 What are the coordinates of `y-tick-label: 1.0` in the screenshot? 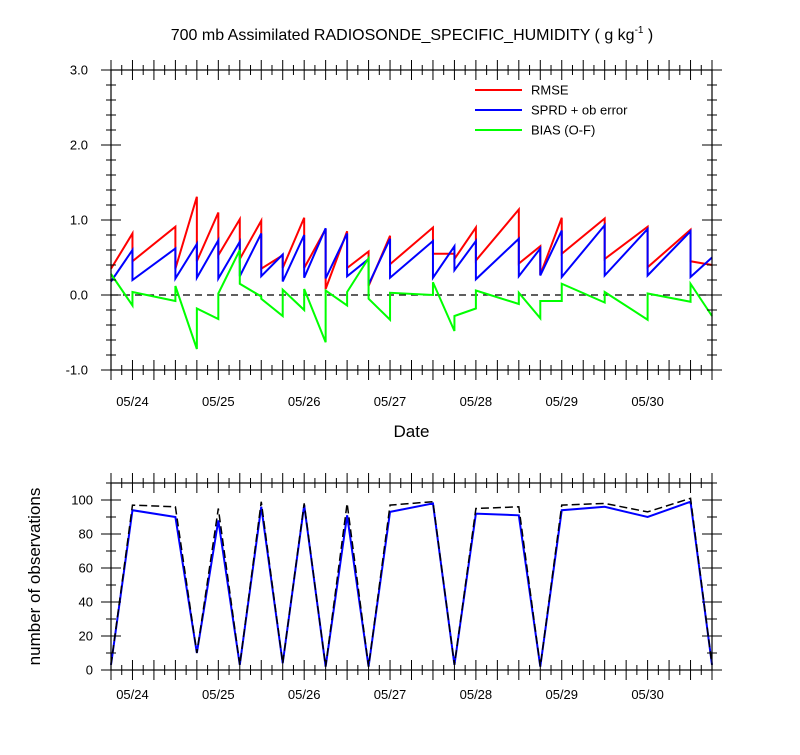 It's located at (79, 220).